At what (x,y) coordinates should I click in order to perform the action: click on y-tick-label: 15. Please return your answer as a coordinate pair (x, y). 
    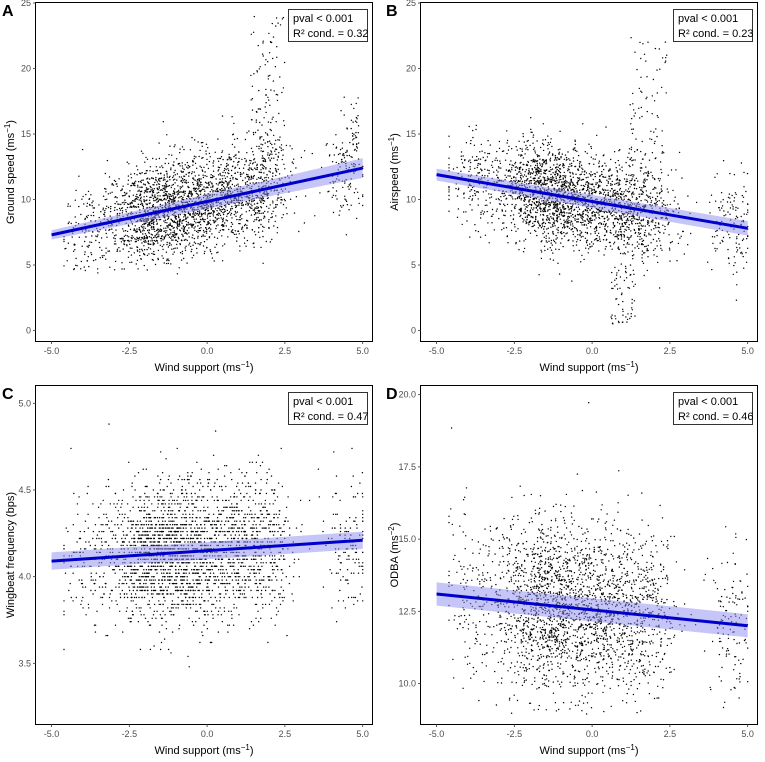
    Looking at the image, I should click on (411, 134).